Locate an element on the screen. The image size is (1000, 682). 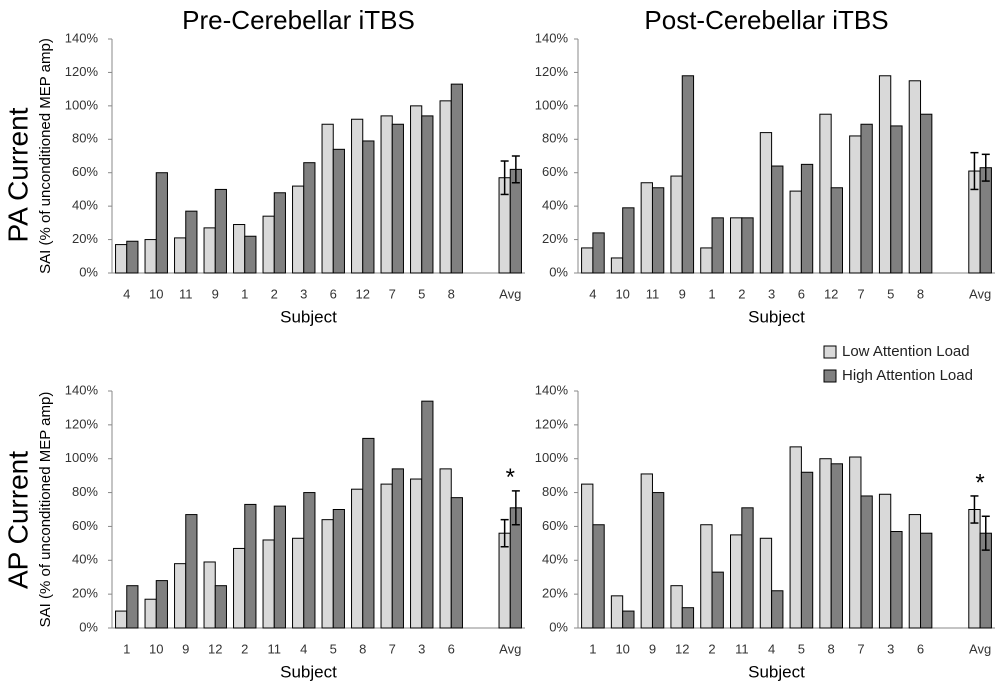
y-tick-label: 60% is located at coordinates (85, 525).